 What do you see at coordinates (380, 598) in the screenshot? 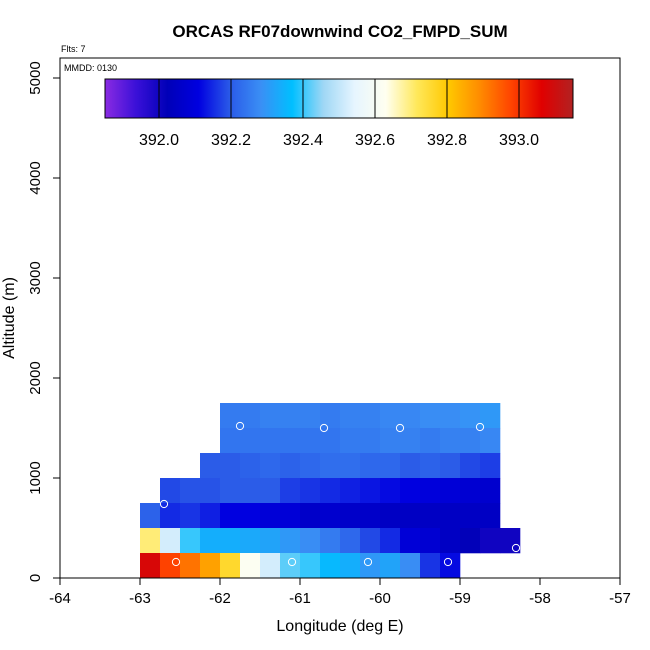
I see `x-tick-label: -60` at bounding box center [380, 598].